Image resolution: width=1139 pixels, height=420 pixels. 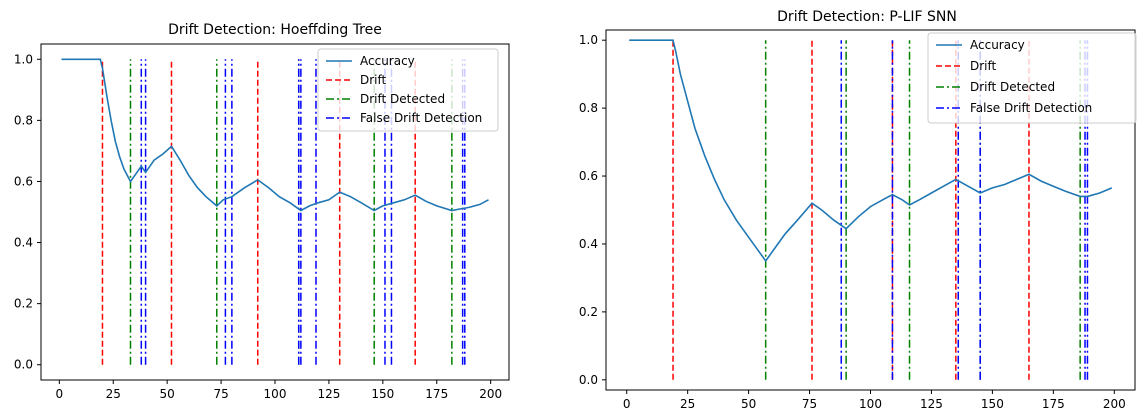 I want to click on chart-title: Drift Detection: P-LIF SNN, so click(x=867, y=17).